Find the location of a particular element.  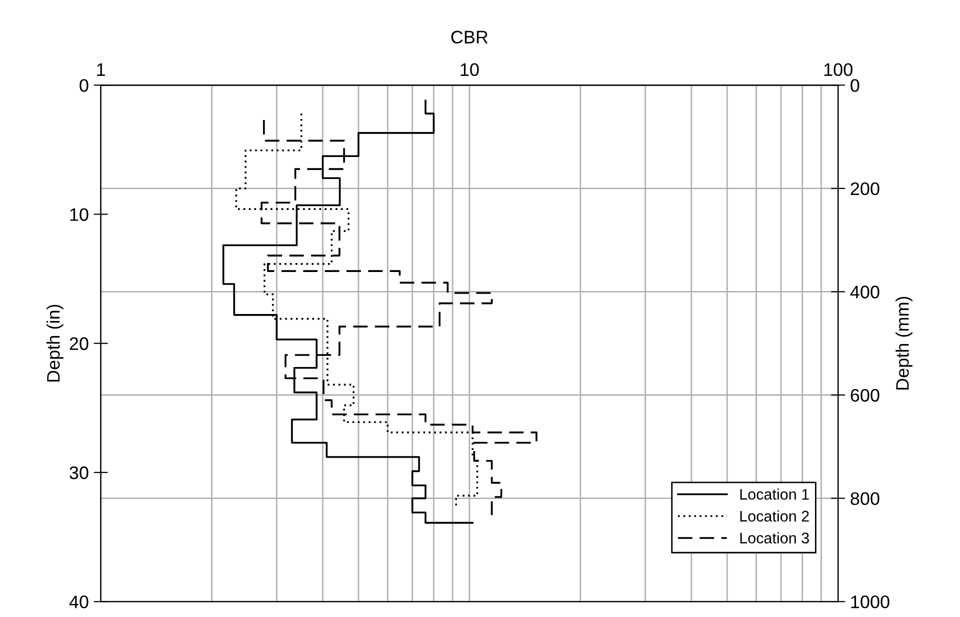

y-tick-label: 0 is located at coordinates (84, 85).